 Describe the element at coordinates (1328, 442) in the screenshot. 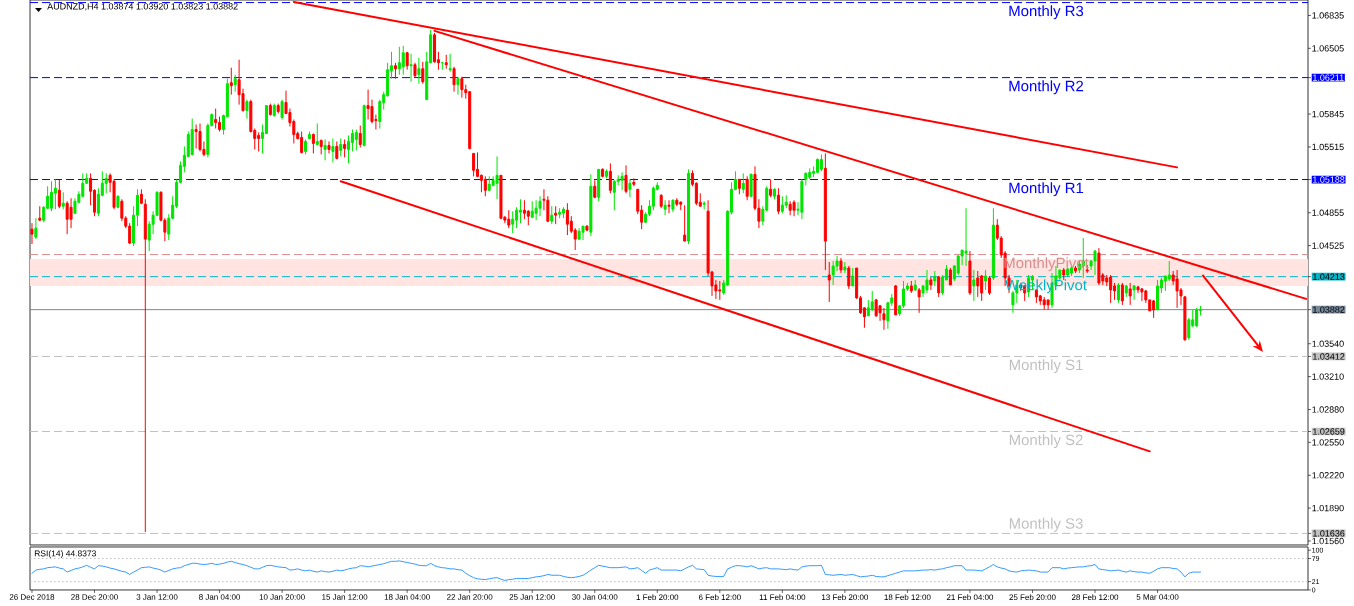

I see `y-tick-label: 1.02550` at that location.